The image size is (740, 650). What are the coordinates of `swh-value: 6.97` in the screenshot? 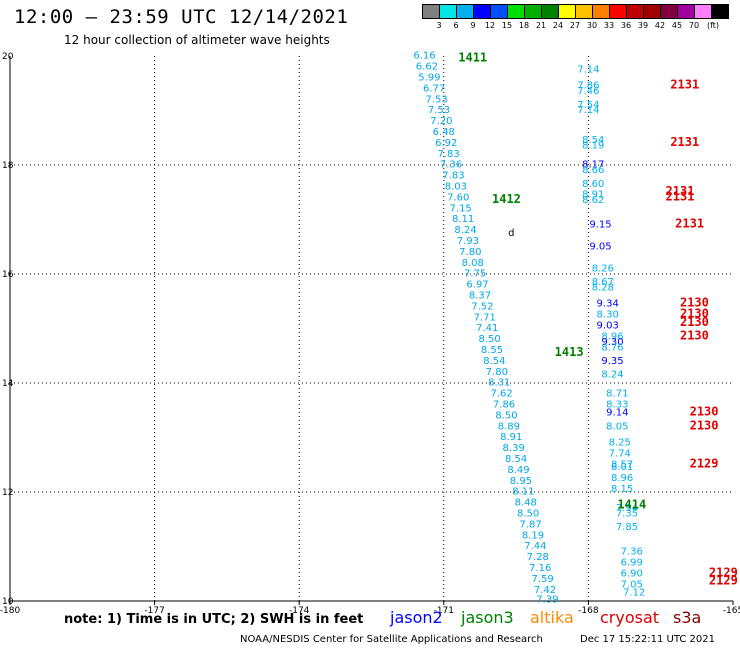 It's located at (477, 285).